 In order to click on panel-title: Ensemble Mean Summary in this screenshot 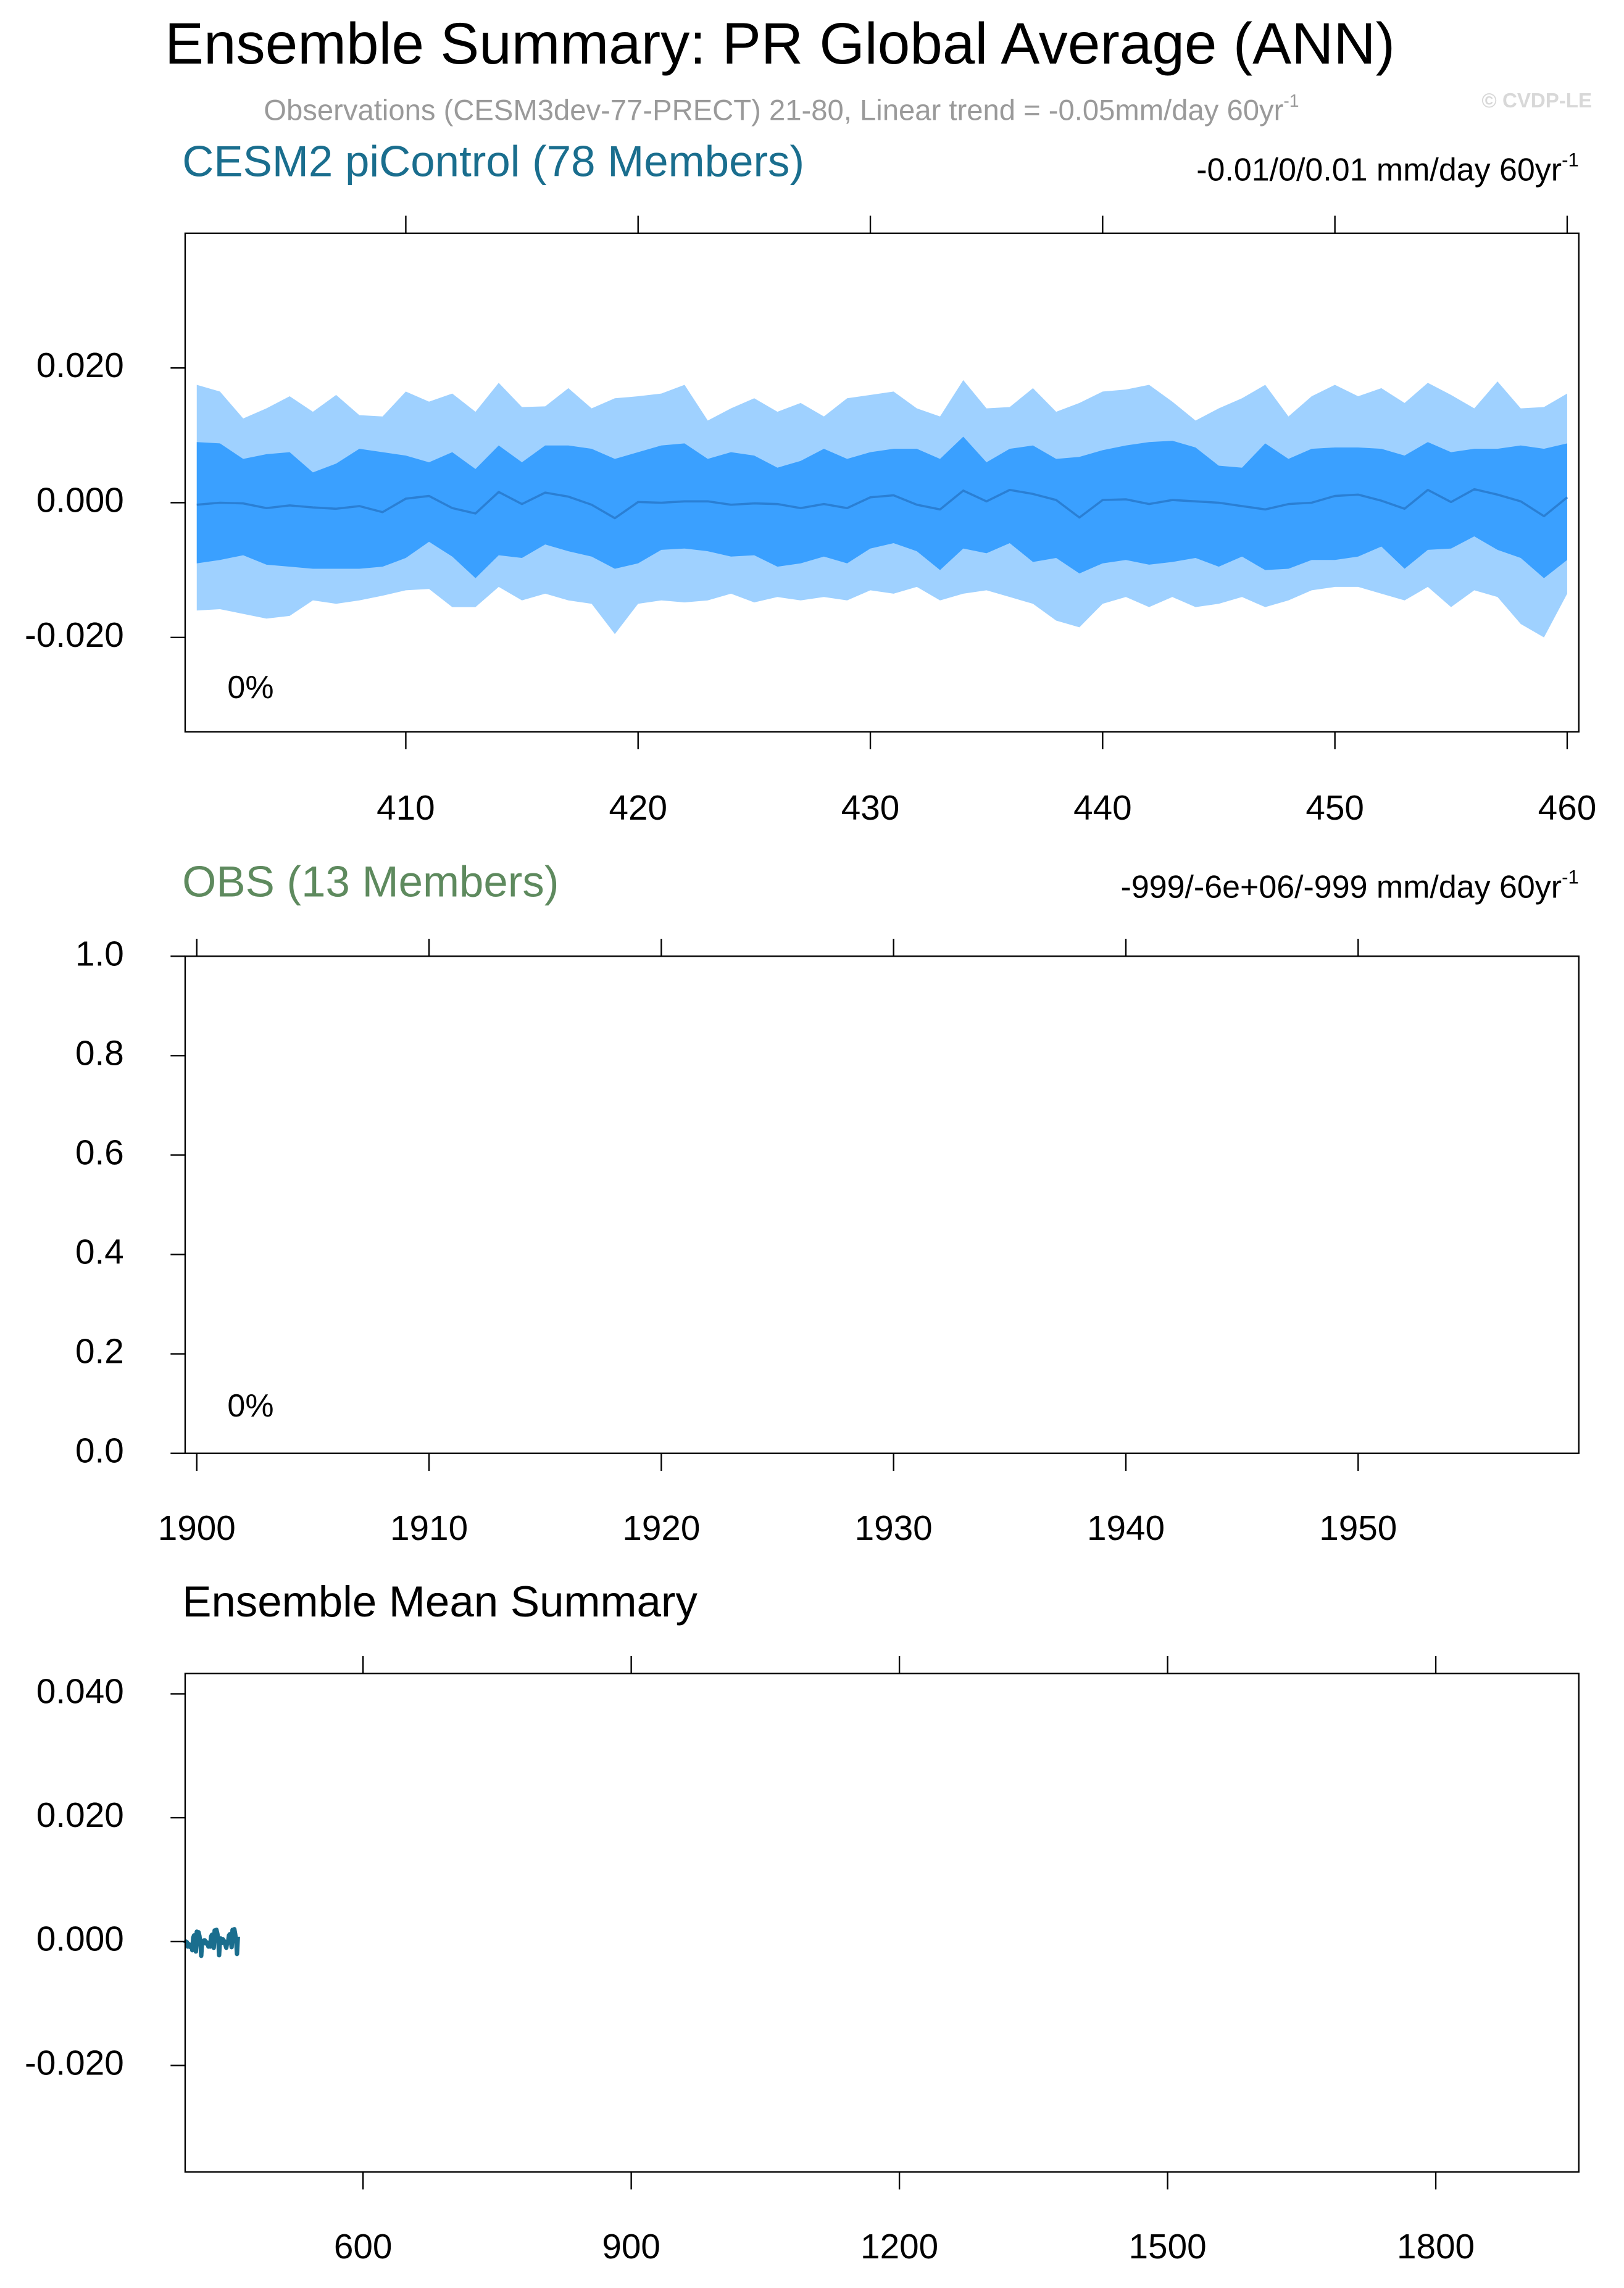, I will do `click(439, 1602)`.